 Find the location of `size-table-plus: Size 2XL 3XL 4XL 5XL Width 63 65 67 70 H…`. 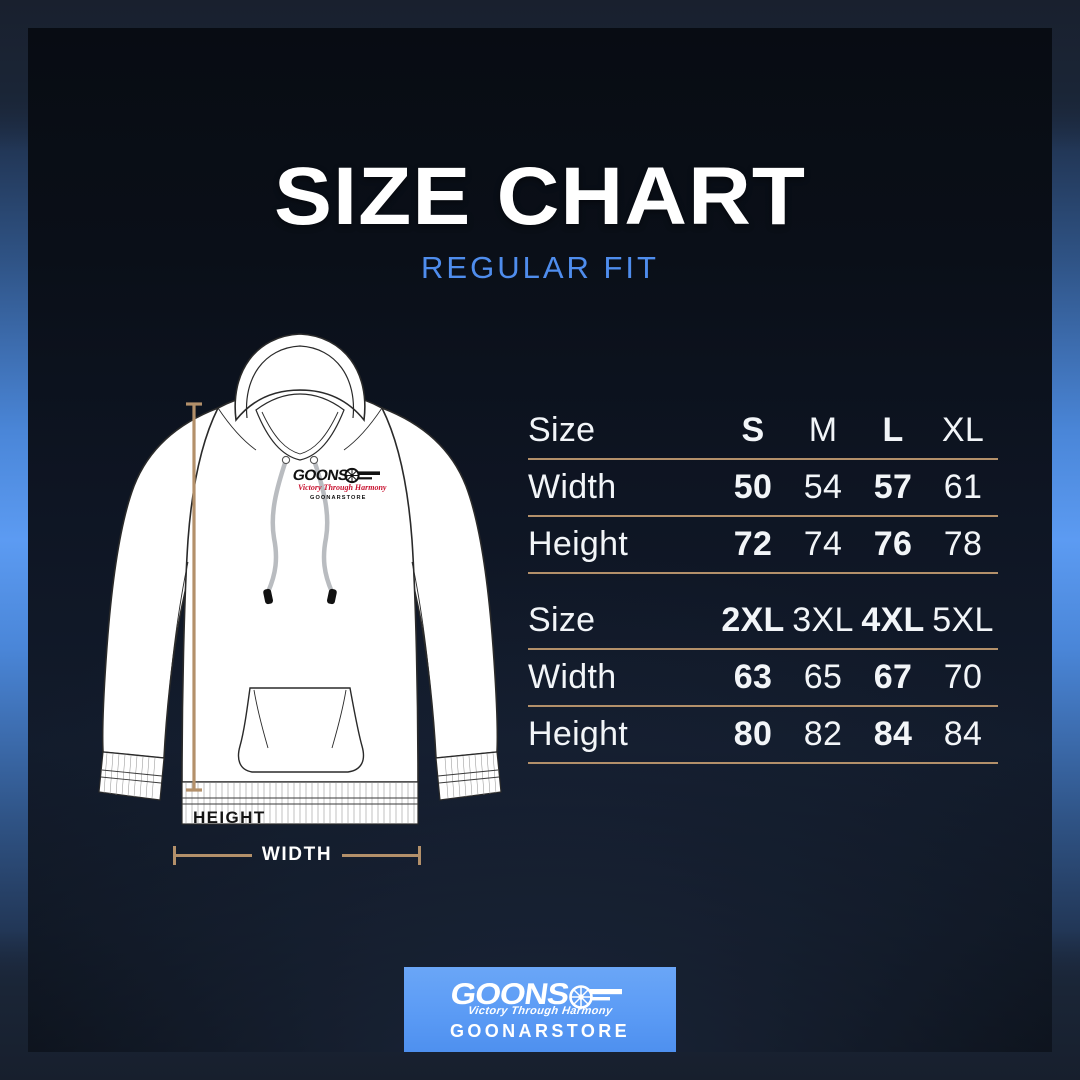

size-table-plus: Size 2XL 3XL 4XL 5XL Width 63 65 67 70 H… is located at coordinates (763, 678).